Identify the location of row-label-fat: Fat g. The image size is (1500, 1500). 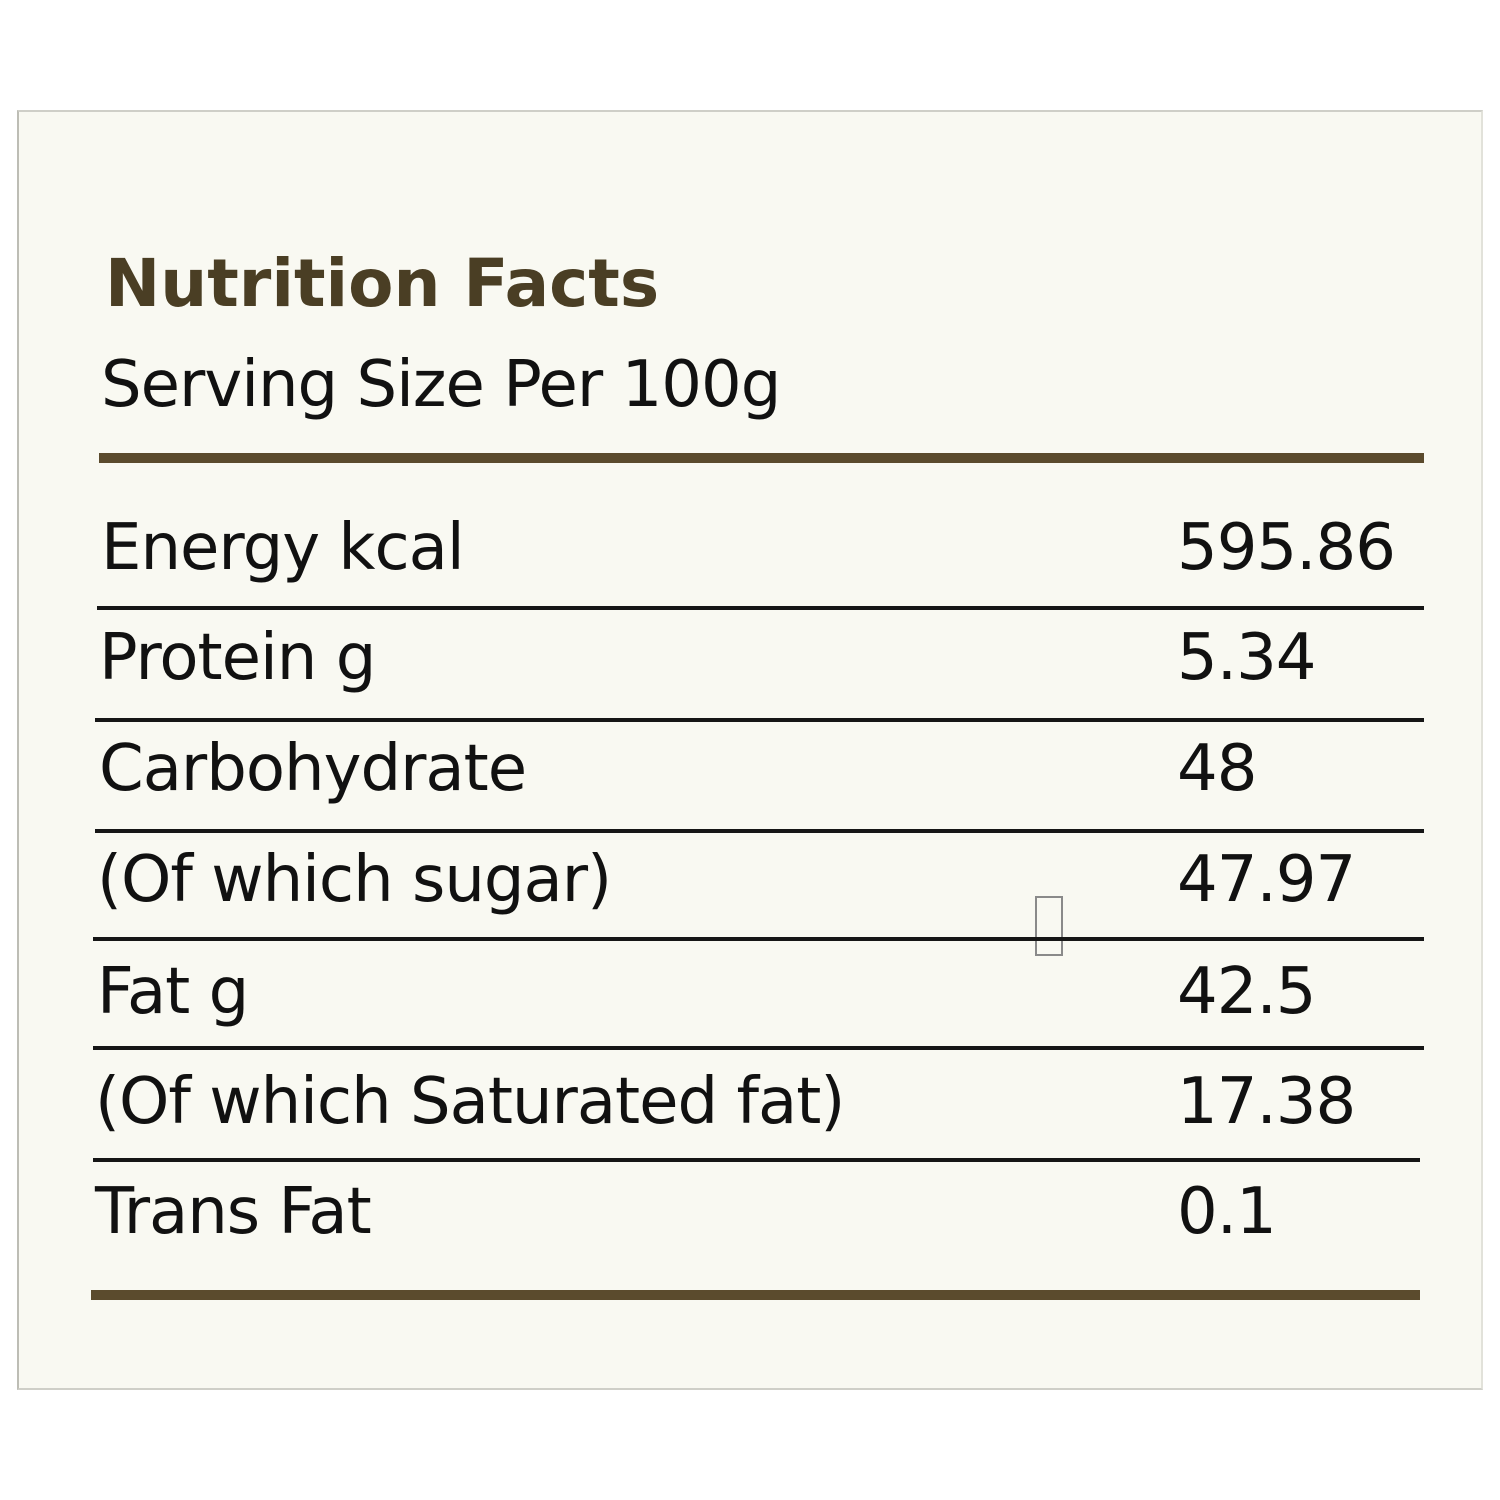
(173, 992).